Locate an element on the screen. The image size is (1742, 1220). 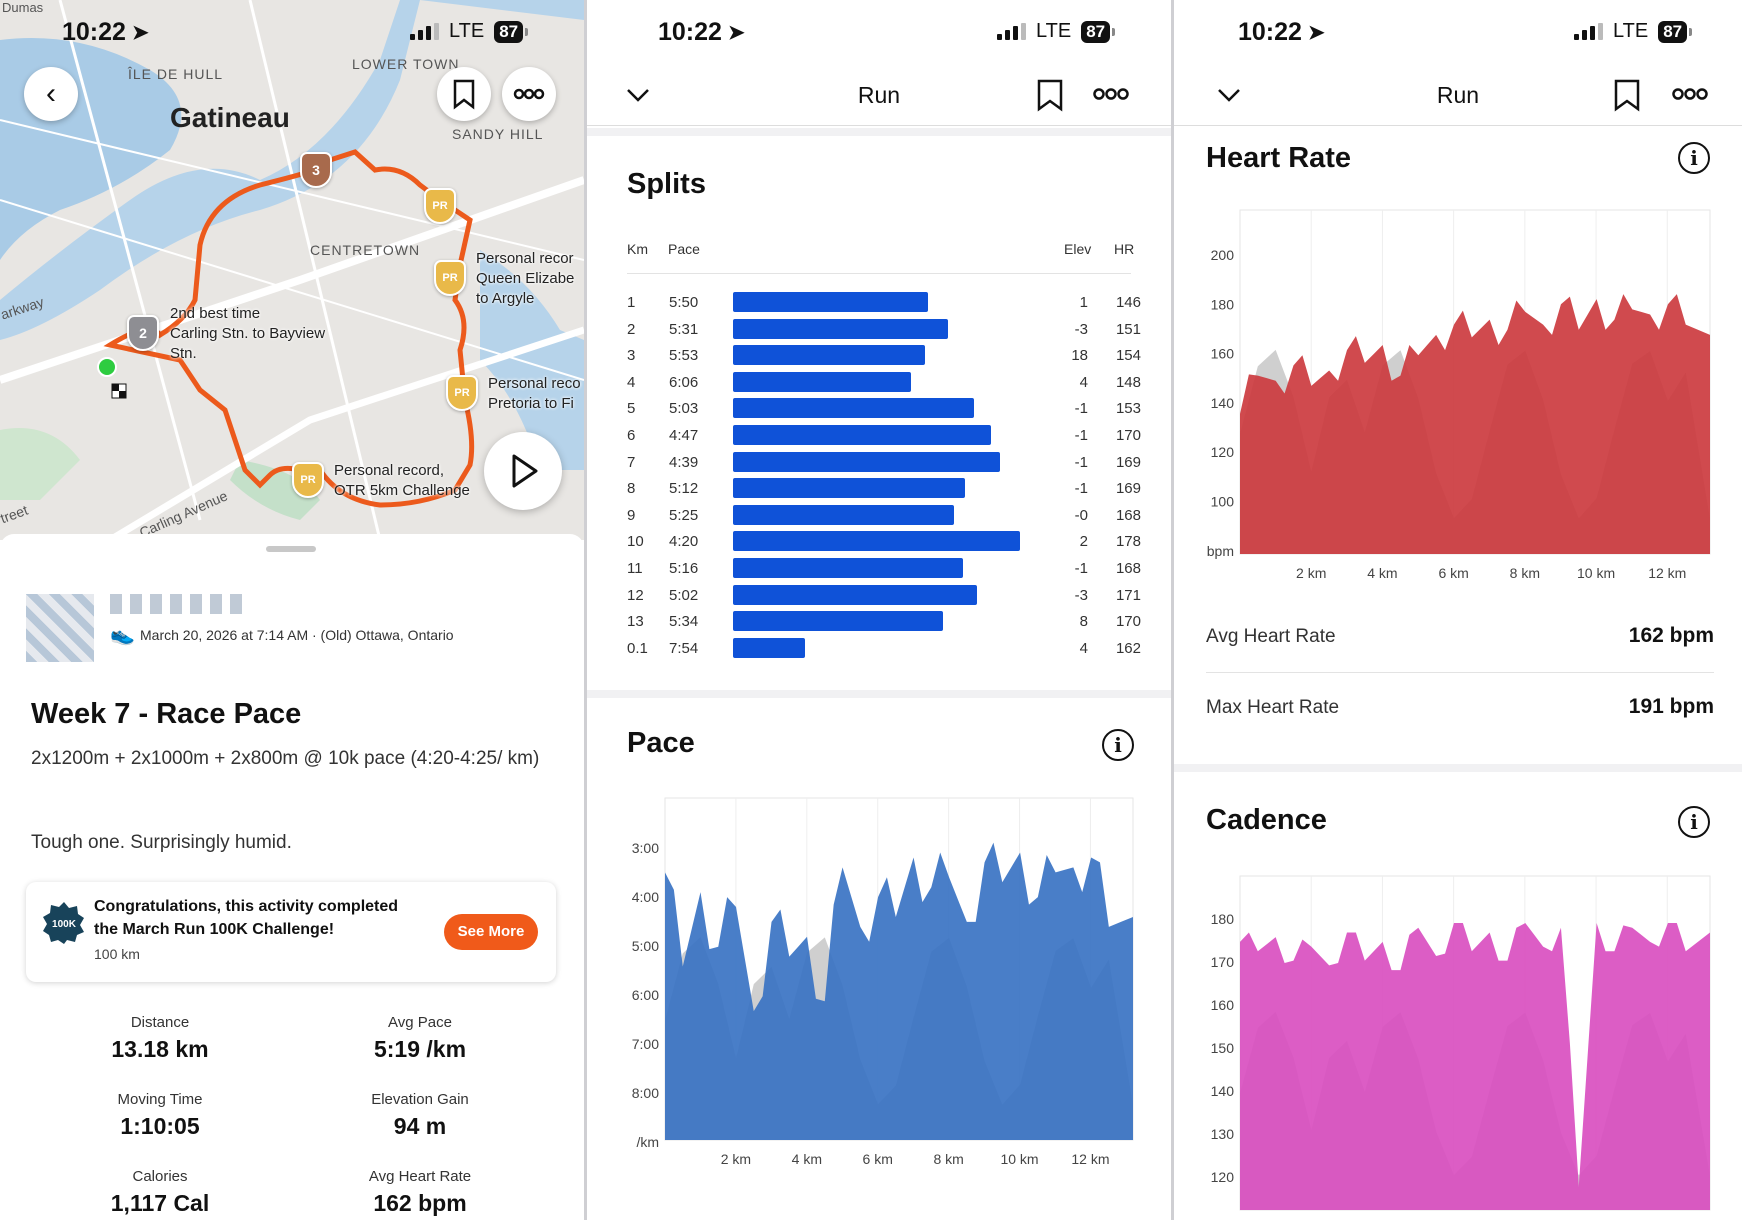
split-elev: 2 is located at coordinates (1083, 542).